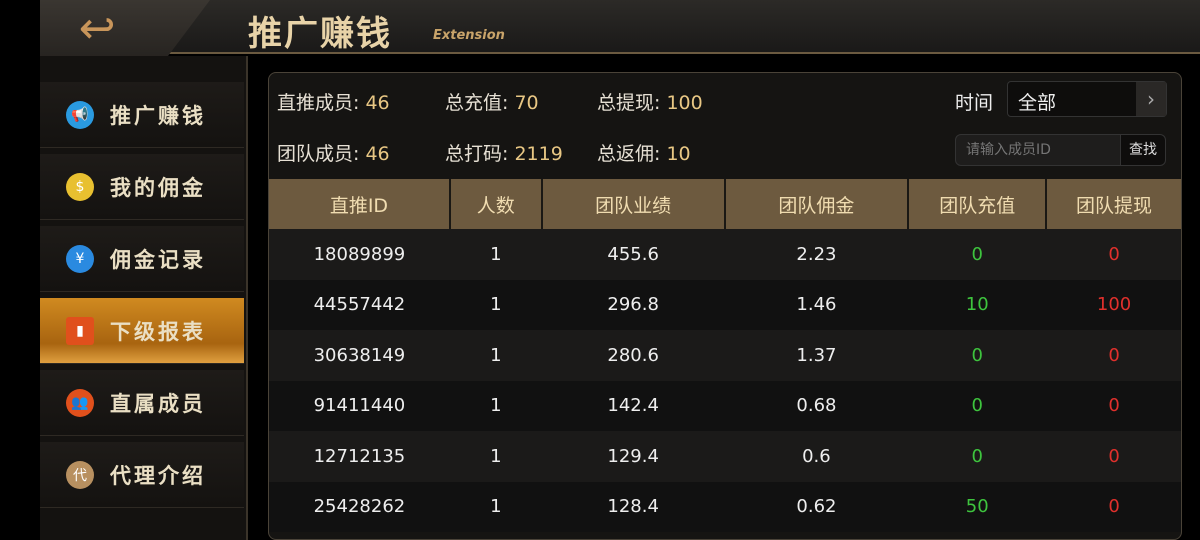  I want to click on table-cell: 129.4, so click(633, 456).